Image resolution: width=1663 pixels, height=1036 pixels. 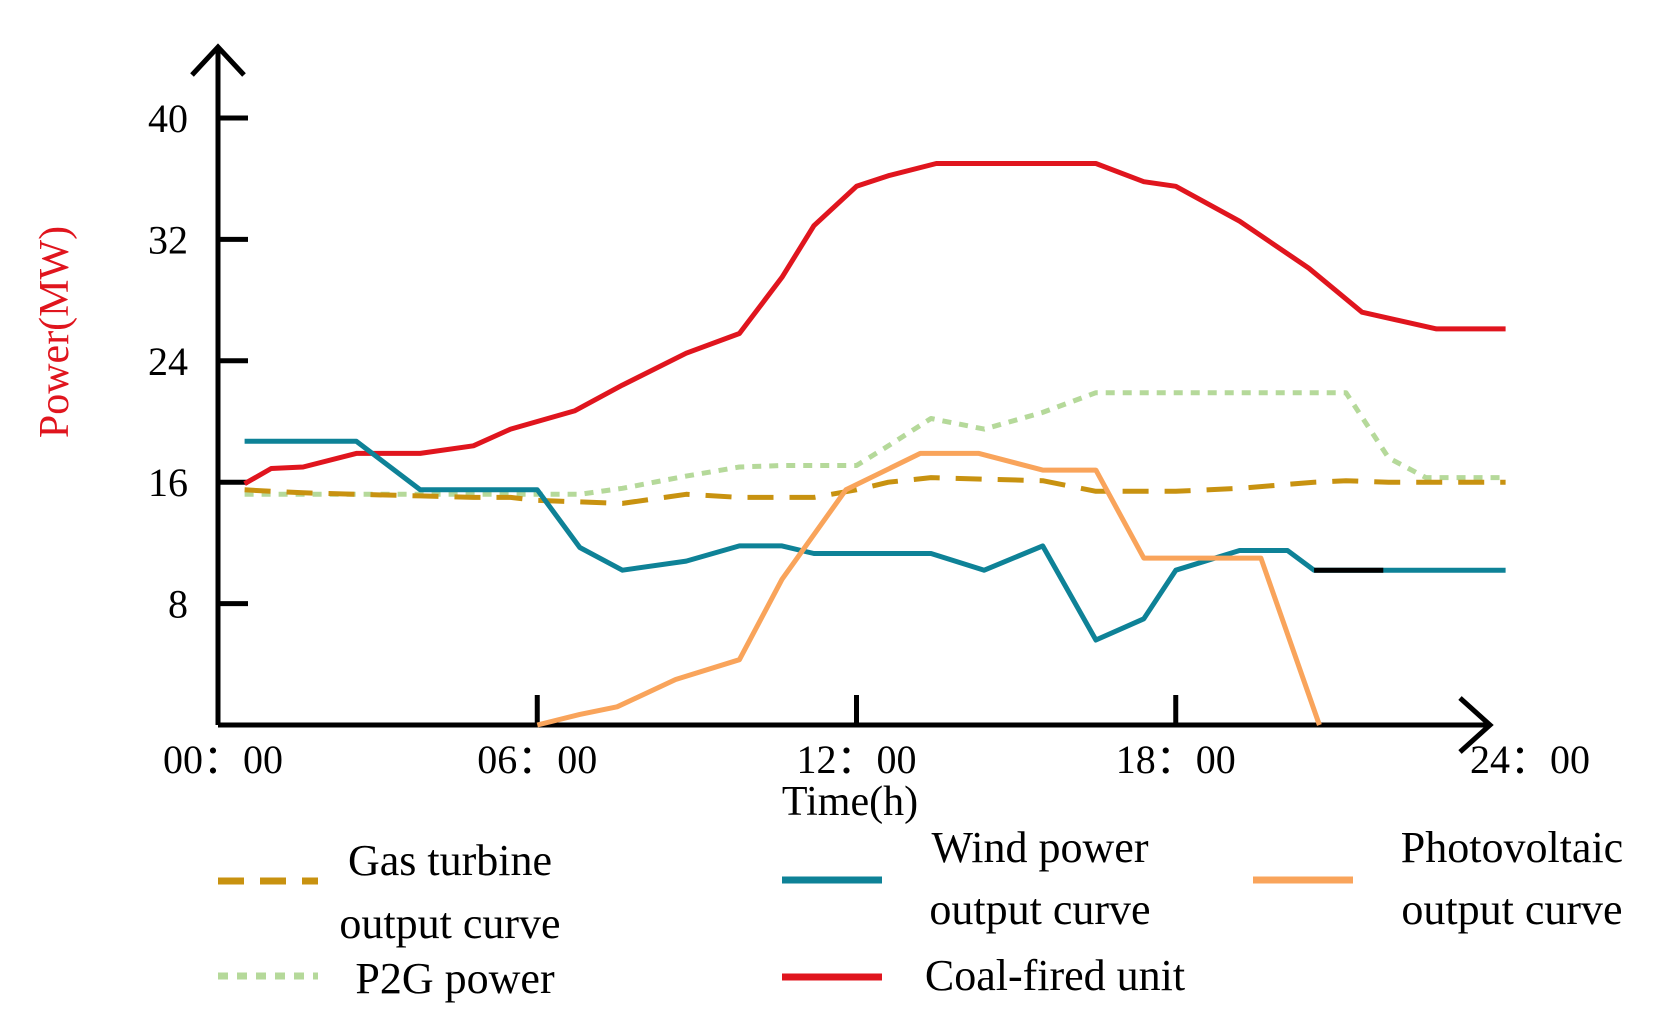 What do you see at coordinates (1039, 909) in the screenshot?
I see `legend-label-wind-line2: output curve` at bounding box center [1039, 909].